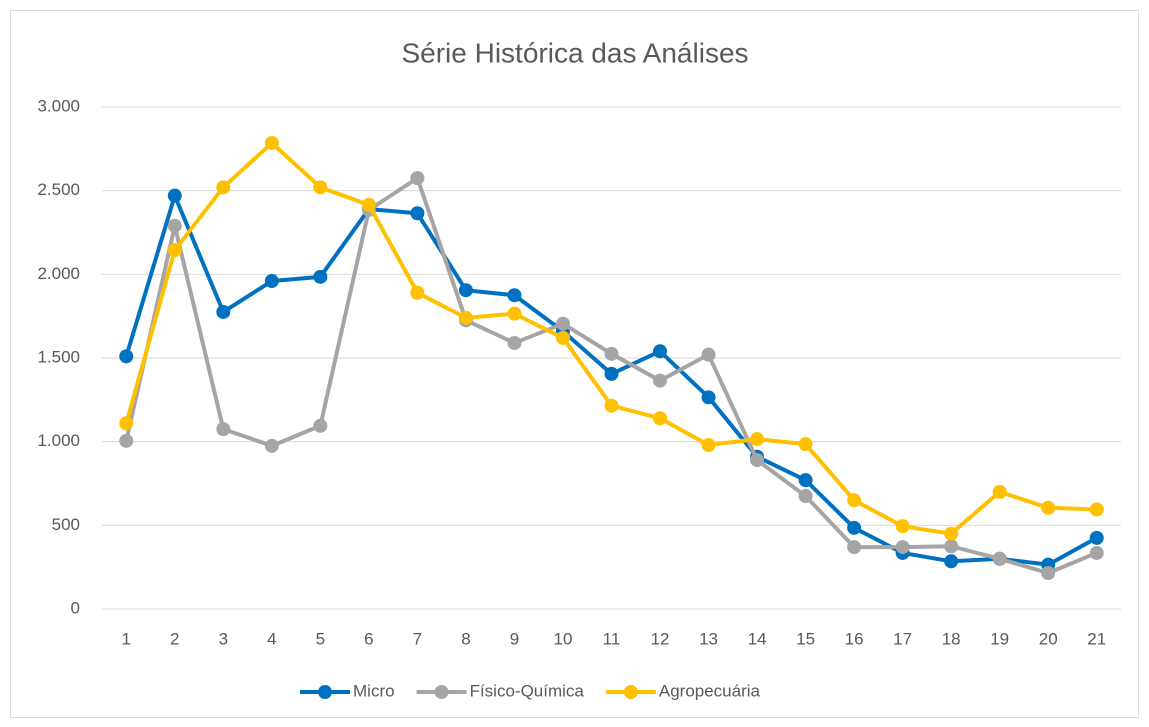 The height and width of the screenshot is (727, 1149). What do you see at coordinates (660, 638) in the screenshot?
I see `x-tick-label: 12` at bounding box center [660, 638].